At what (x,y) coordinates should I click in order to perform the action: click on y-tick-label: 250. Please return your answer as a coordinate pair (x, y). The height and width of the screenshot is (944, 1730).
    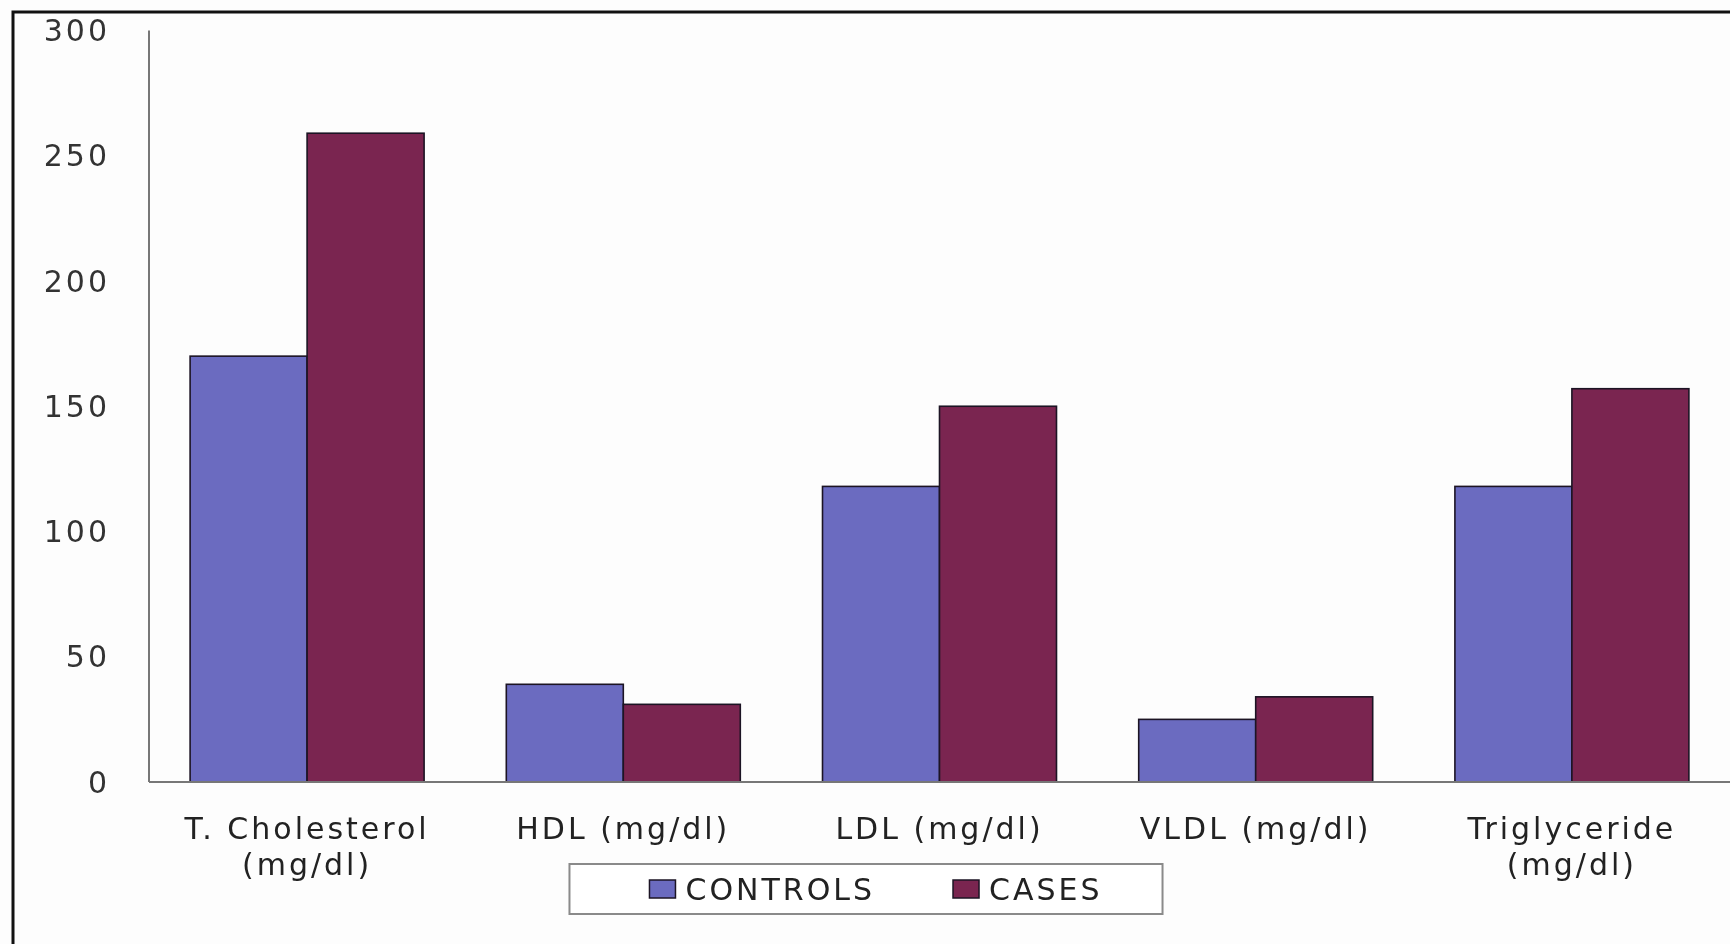
    Looking at the image, I should click on (76, 156).